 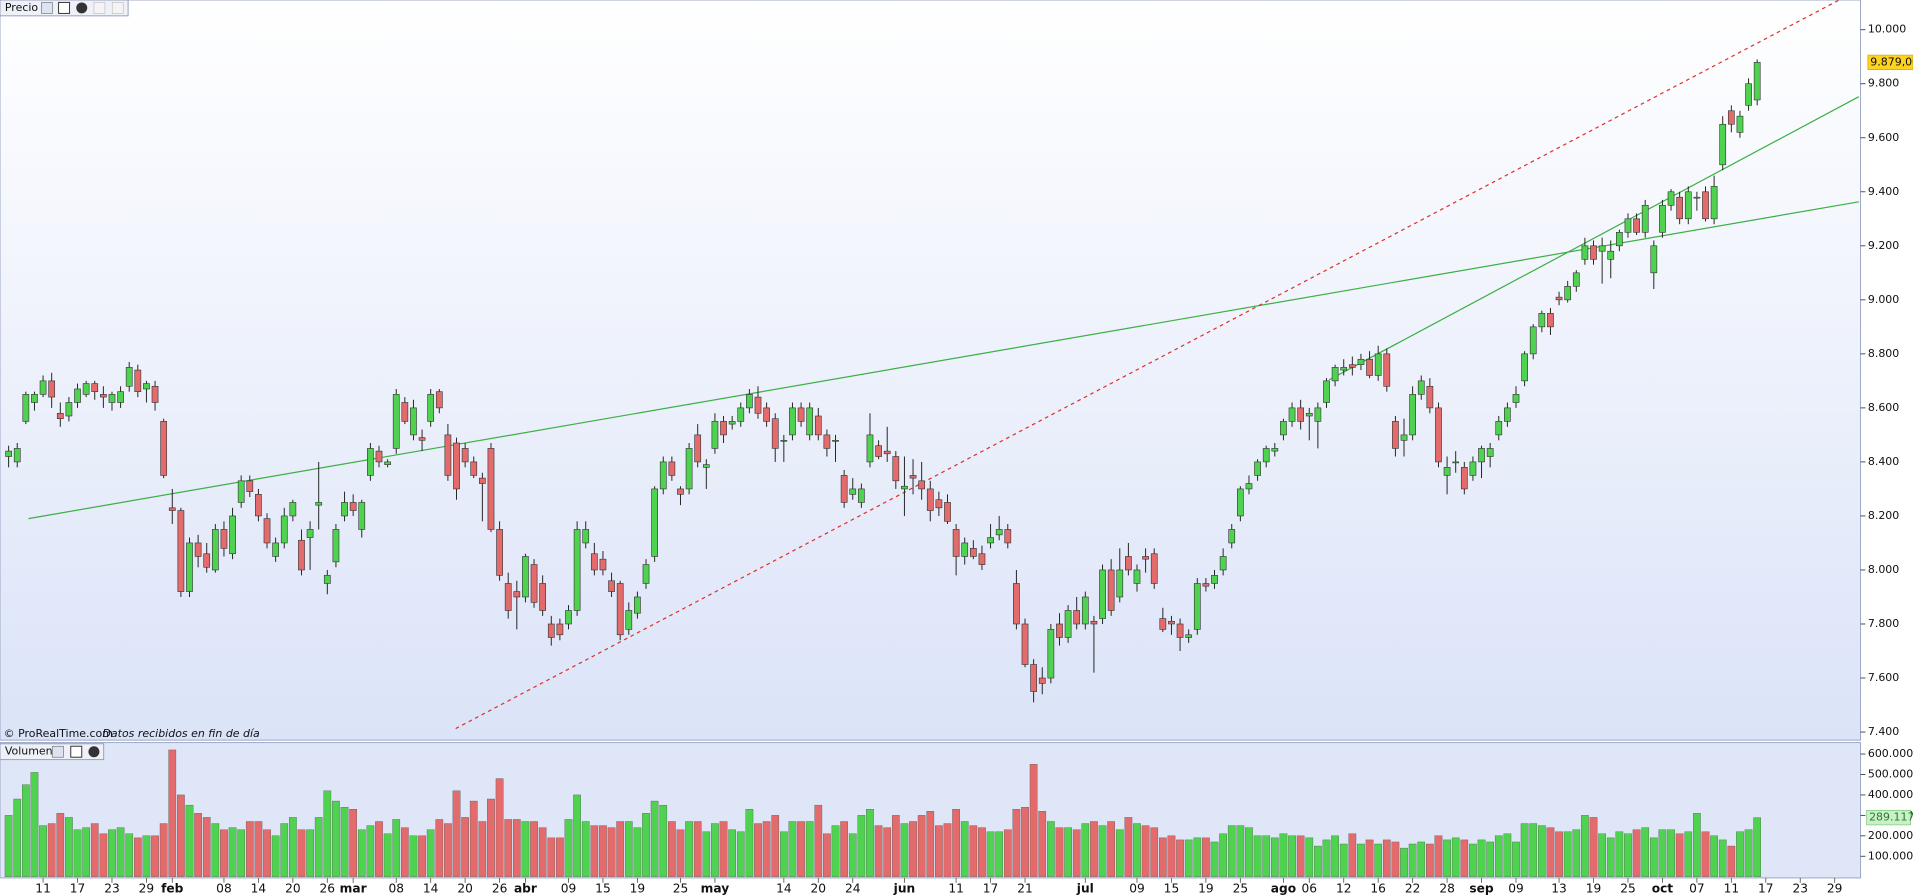 I want to click on y-tick-label: 8.000, so click(x=1883, y=569).